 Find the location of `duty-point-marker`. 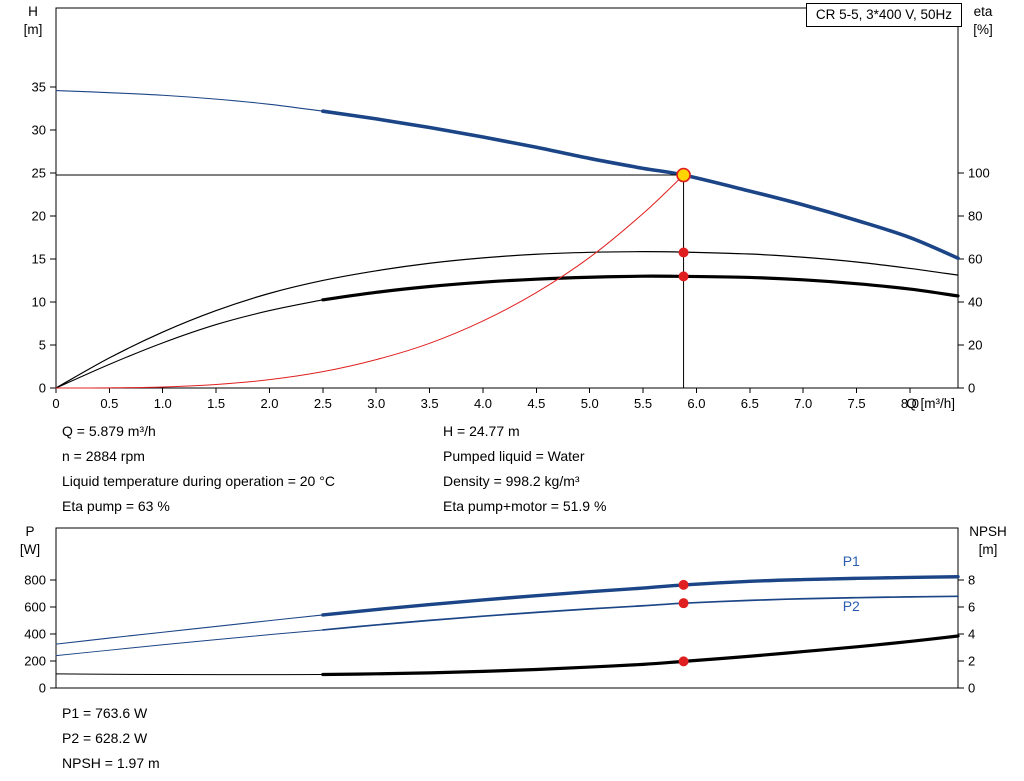

duty-point-marker is located at coordinates (683, 175).